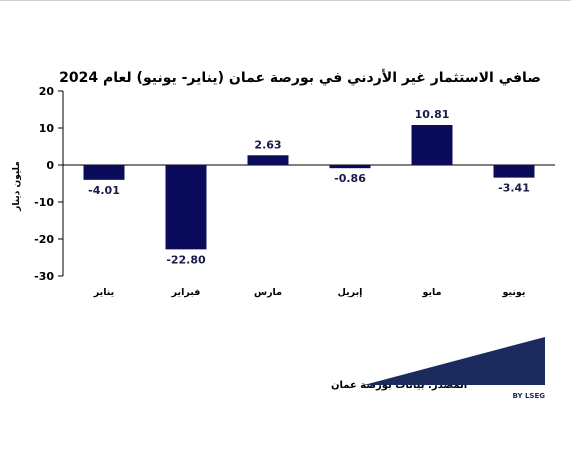 Image resolution: width=571 pixels, height=449 pixels. I want to click on source-note: المصدر: بيانات بورصة عمان, so click(399, 385).